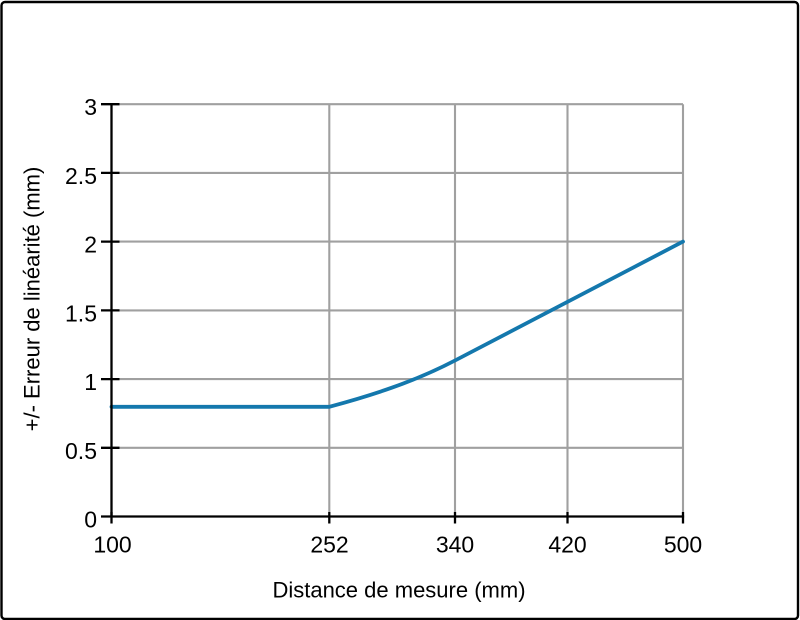 The image size is (800, 620). Describe the element at coordinates (329, 545) in the screenshot. I see `svg-text: 252` at that location.